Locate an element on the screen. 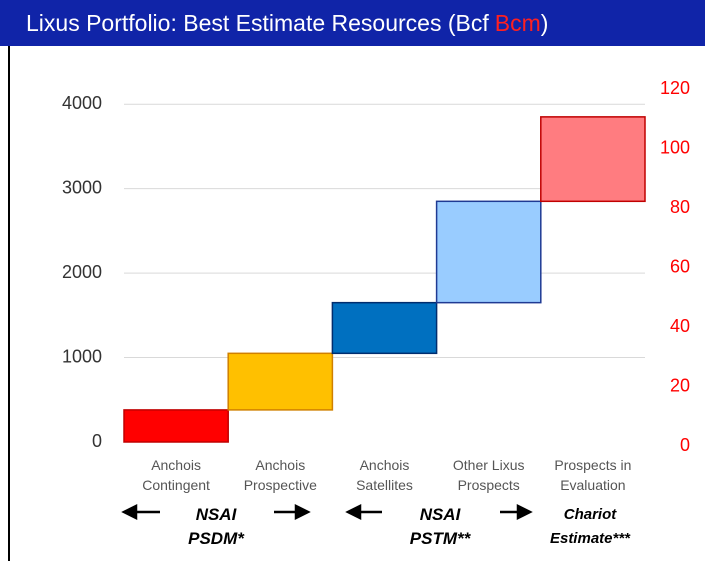 The image size is (705, 561). y2-tick-label: 100 is located at coordinates (675, 147).